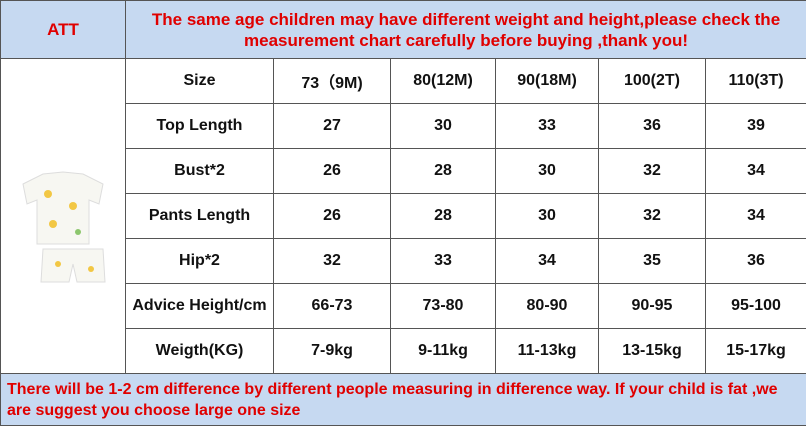 The height and width of the screenshot is (426, 806). Describe the element at coordinates (332, 81) in the screenshot. I see `size-header: 73（9M)` at that location.